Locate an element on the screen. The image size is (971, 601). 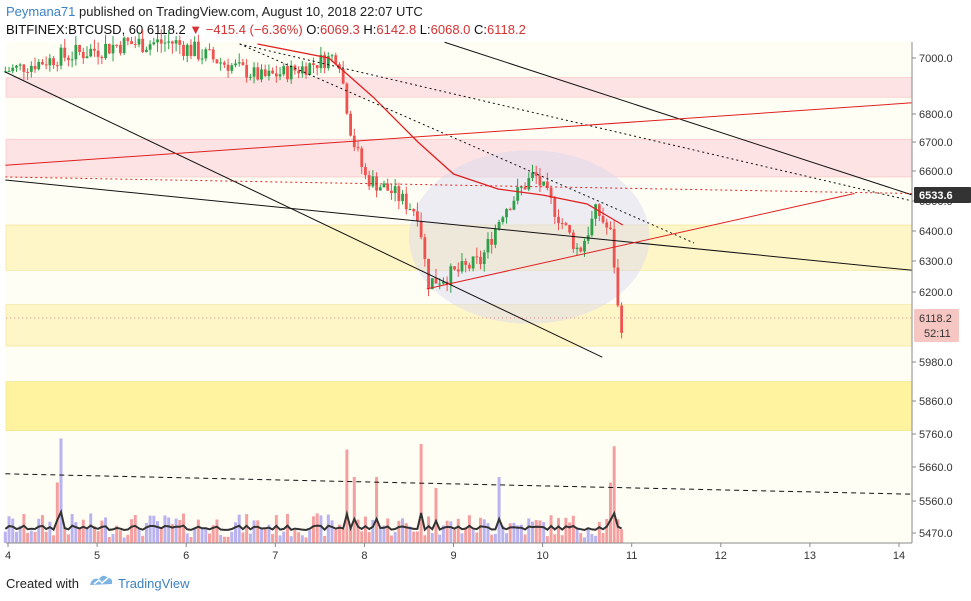
down-arrow-icon: ▼ is located at coordinates (196, 29).